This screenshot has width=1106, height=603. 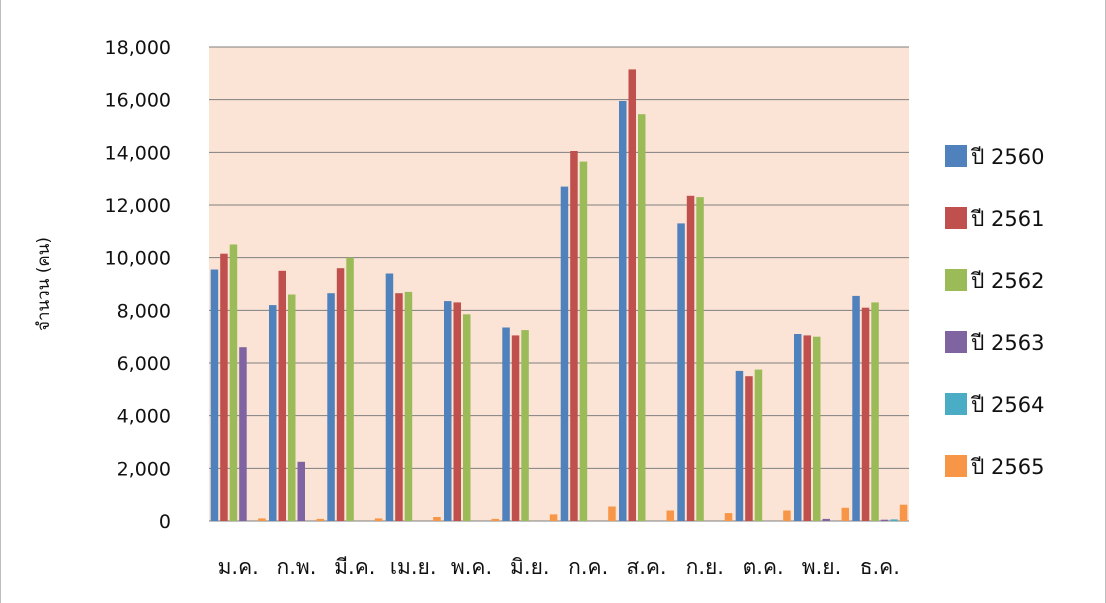 What do you see at coordinates (144, 417) in the screenshot?
I see `y-tick-label: 4,000` at bounding box center [144, 417].